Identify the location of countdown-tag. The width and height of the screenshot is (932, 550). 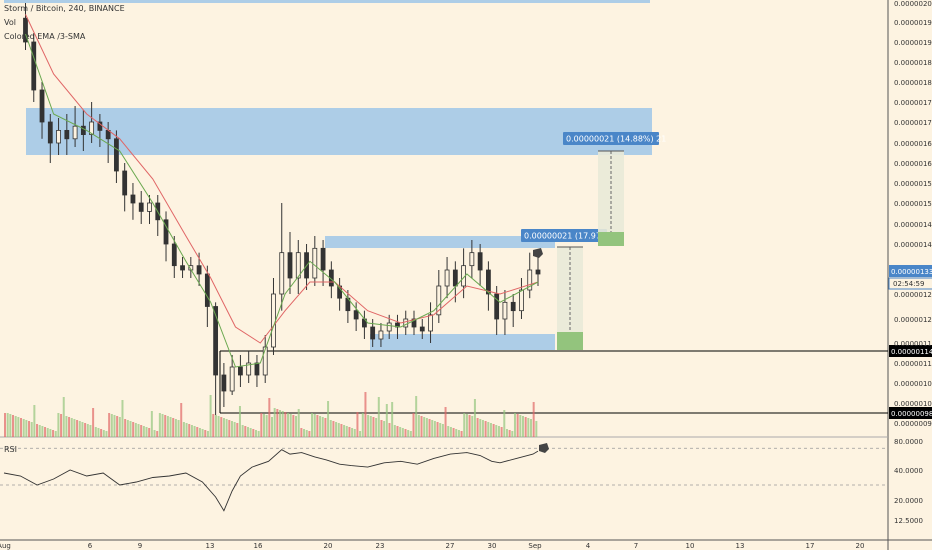
(910, 283).